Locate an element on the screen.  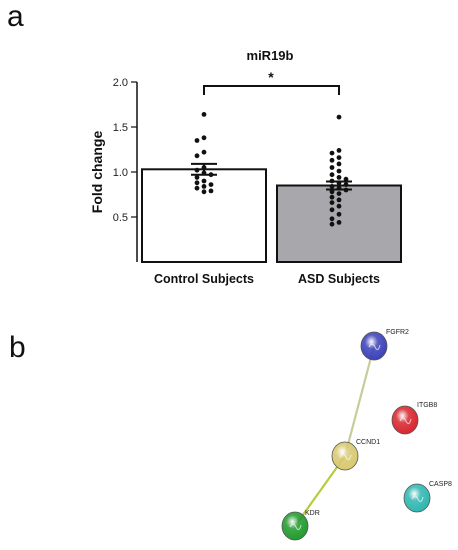
y-ticks: 0.5 1.0 1.5 2.0 is located at coordinates (125, 150).